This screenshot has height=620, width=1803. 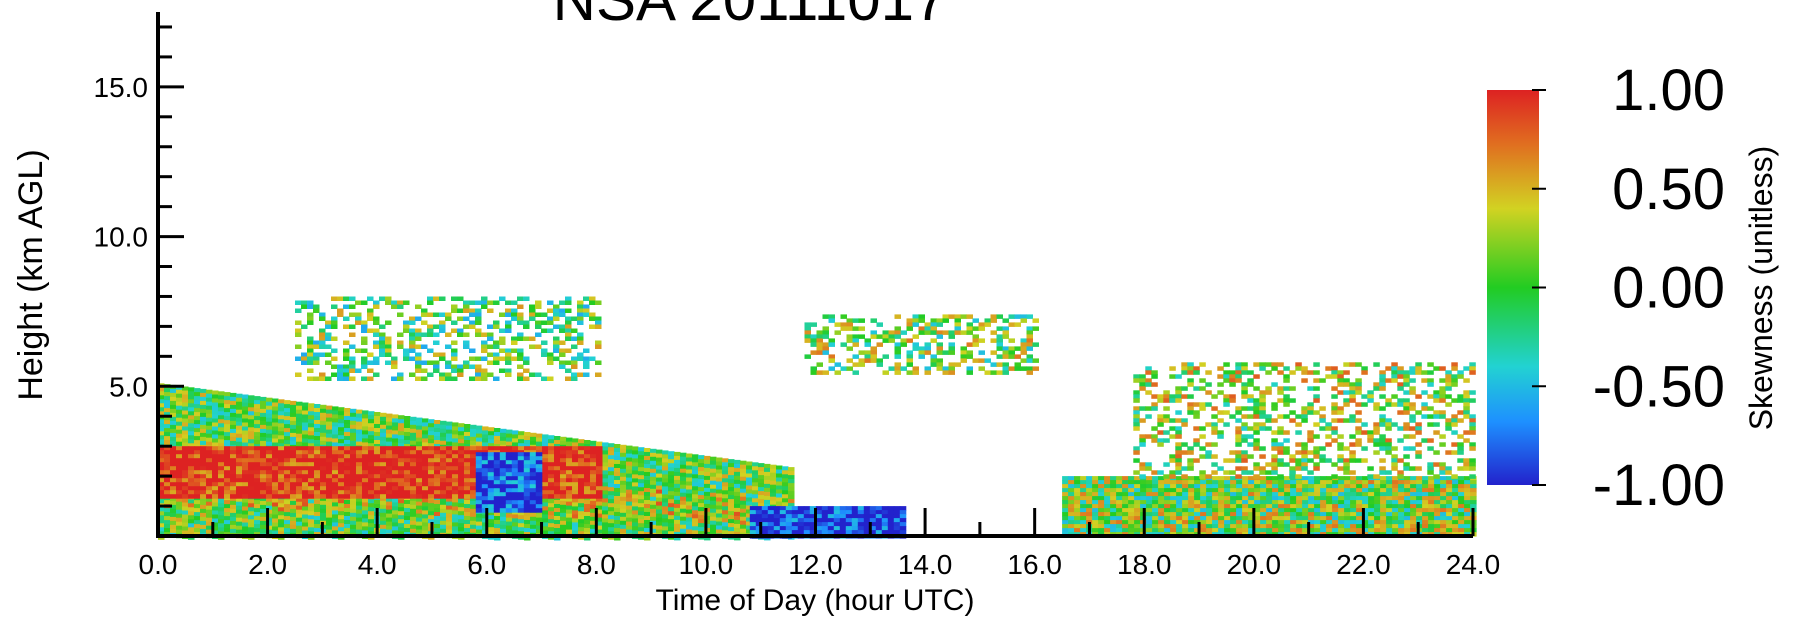 I want to click on feature-virga-streaks, so click(x=1304, y=420).